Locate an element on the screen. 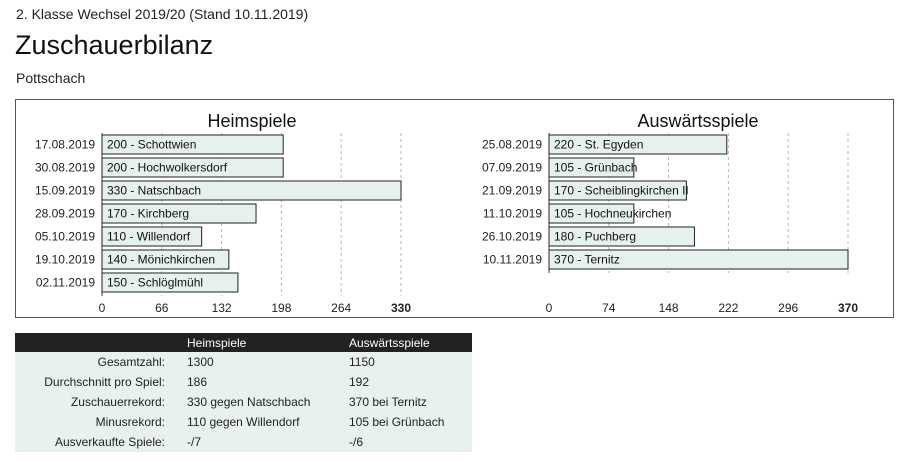  date-label-away: 11.10.2019 is located at coordinates (512, 214).